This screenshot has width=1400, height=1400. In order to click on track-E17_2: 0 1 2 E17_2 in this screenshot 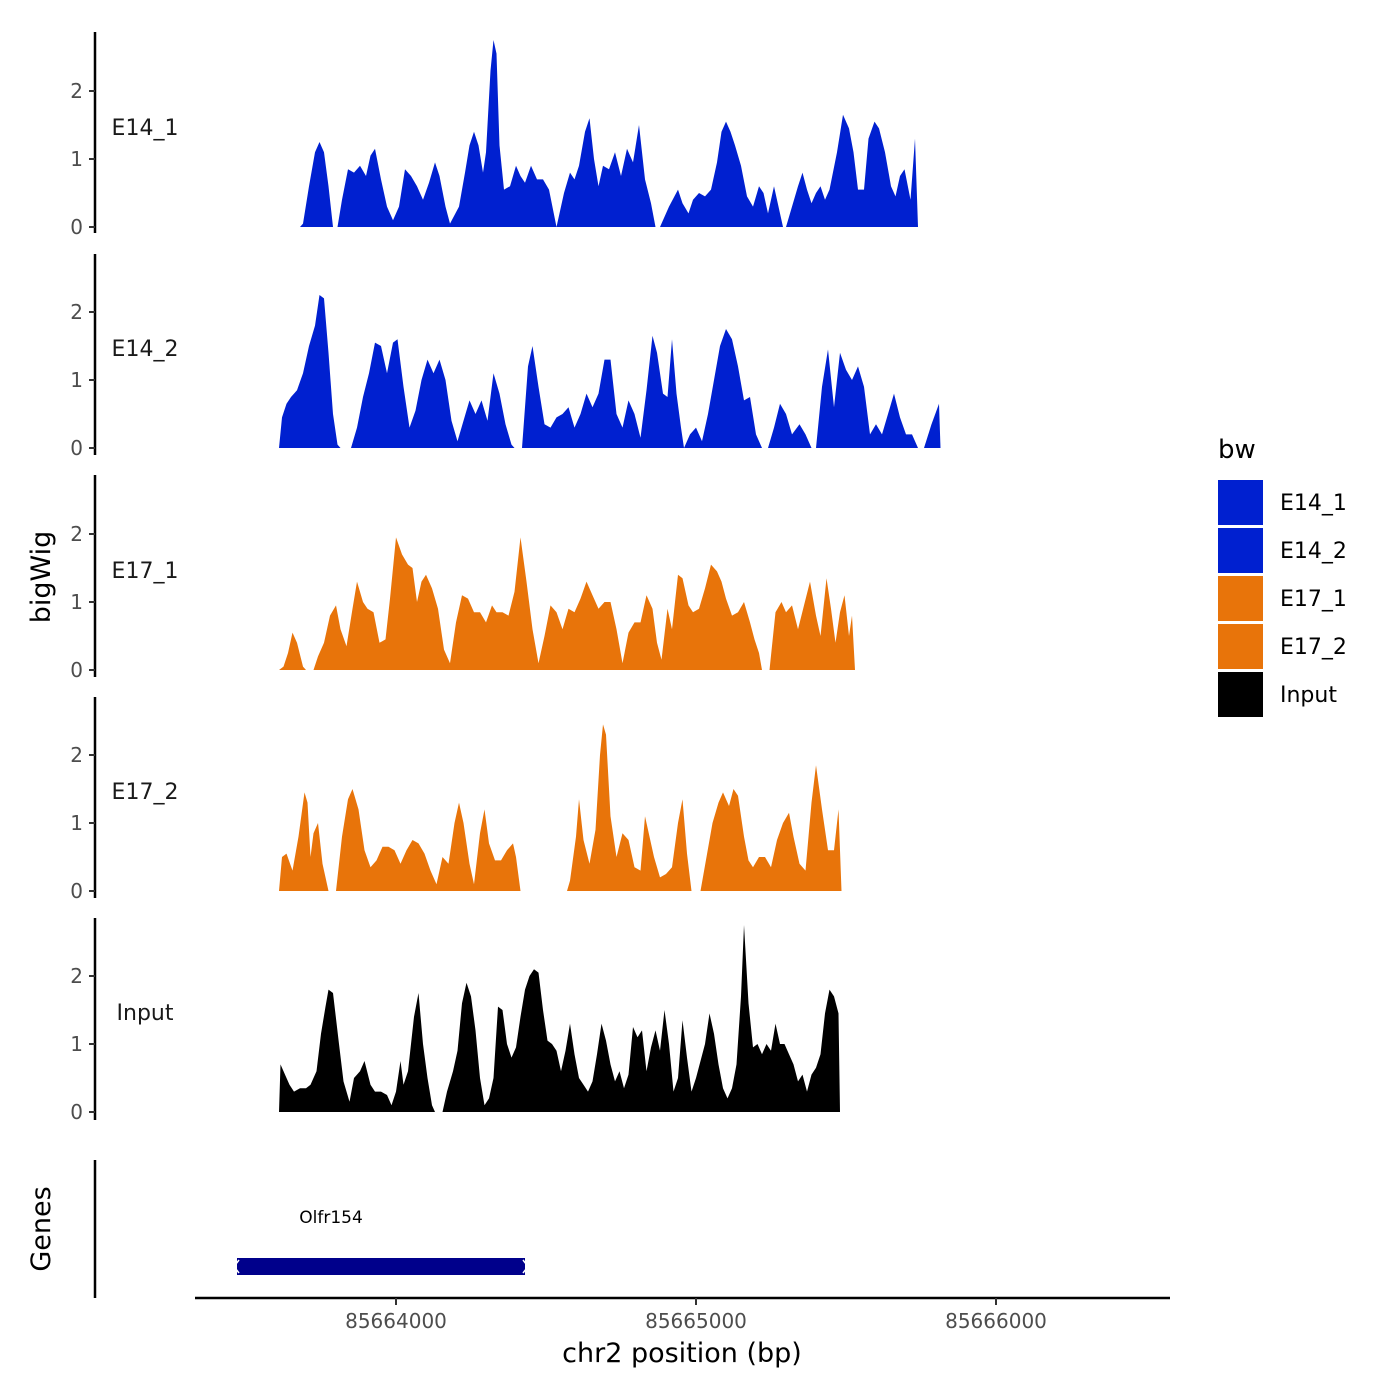, I will do `click(456, 800)`.